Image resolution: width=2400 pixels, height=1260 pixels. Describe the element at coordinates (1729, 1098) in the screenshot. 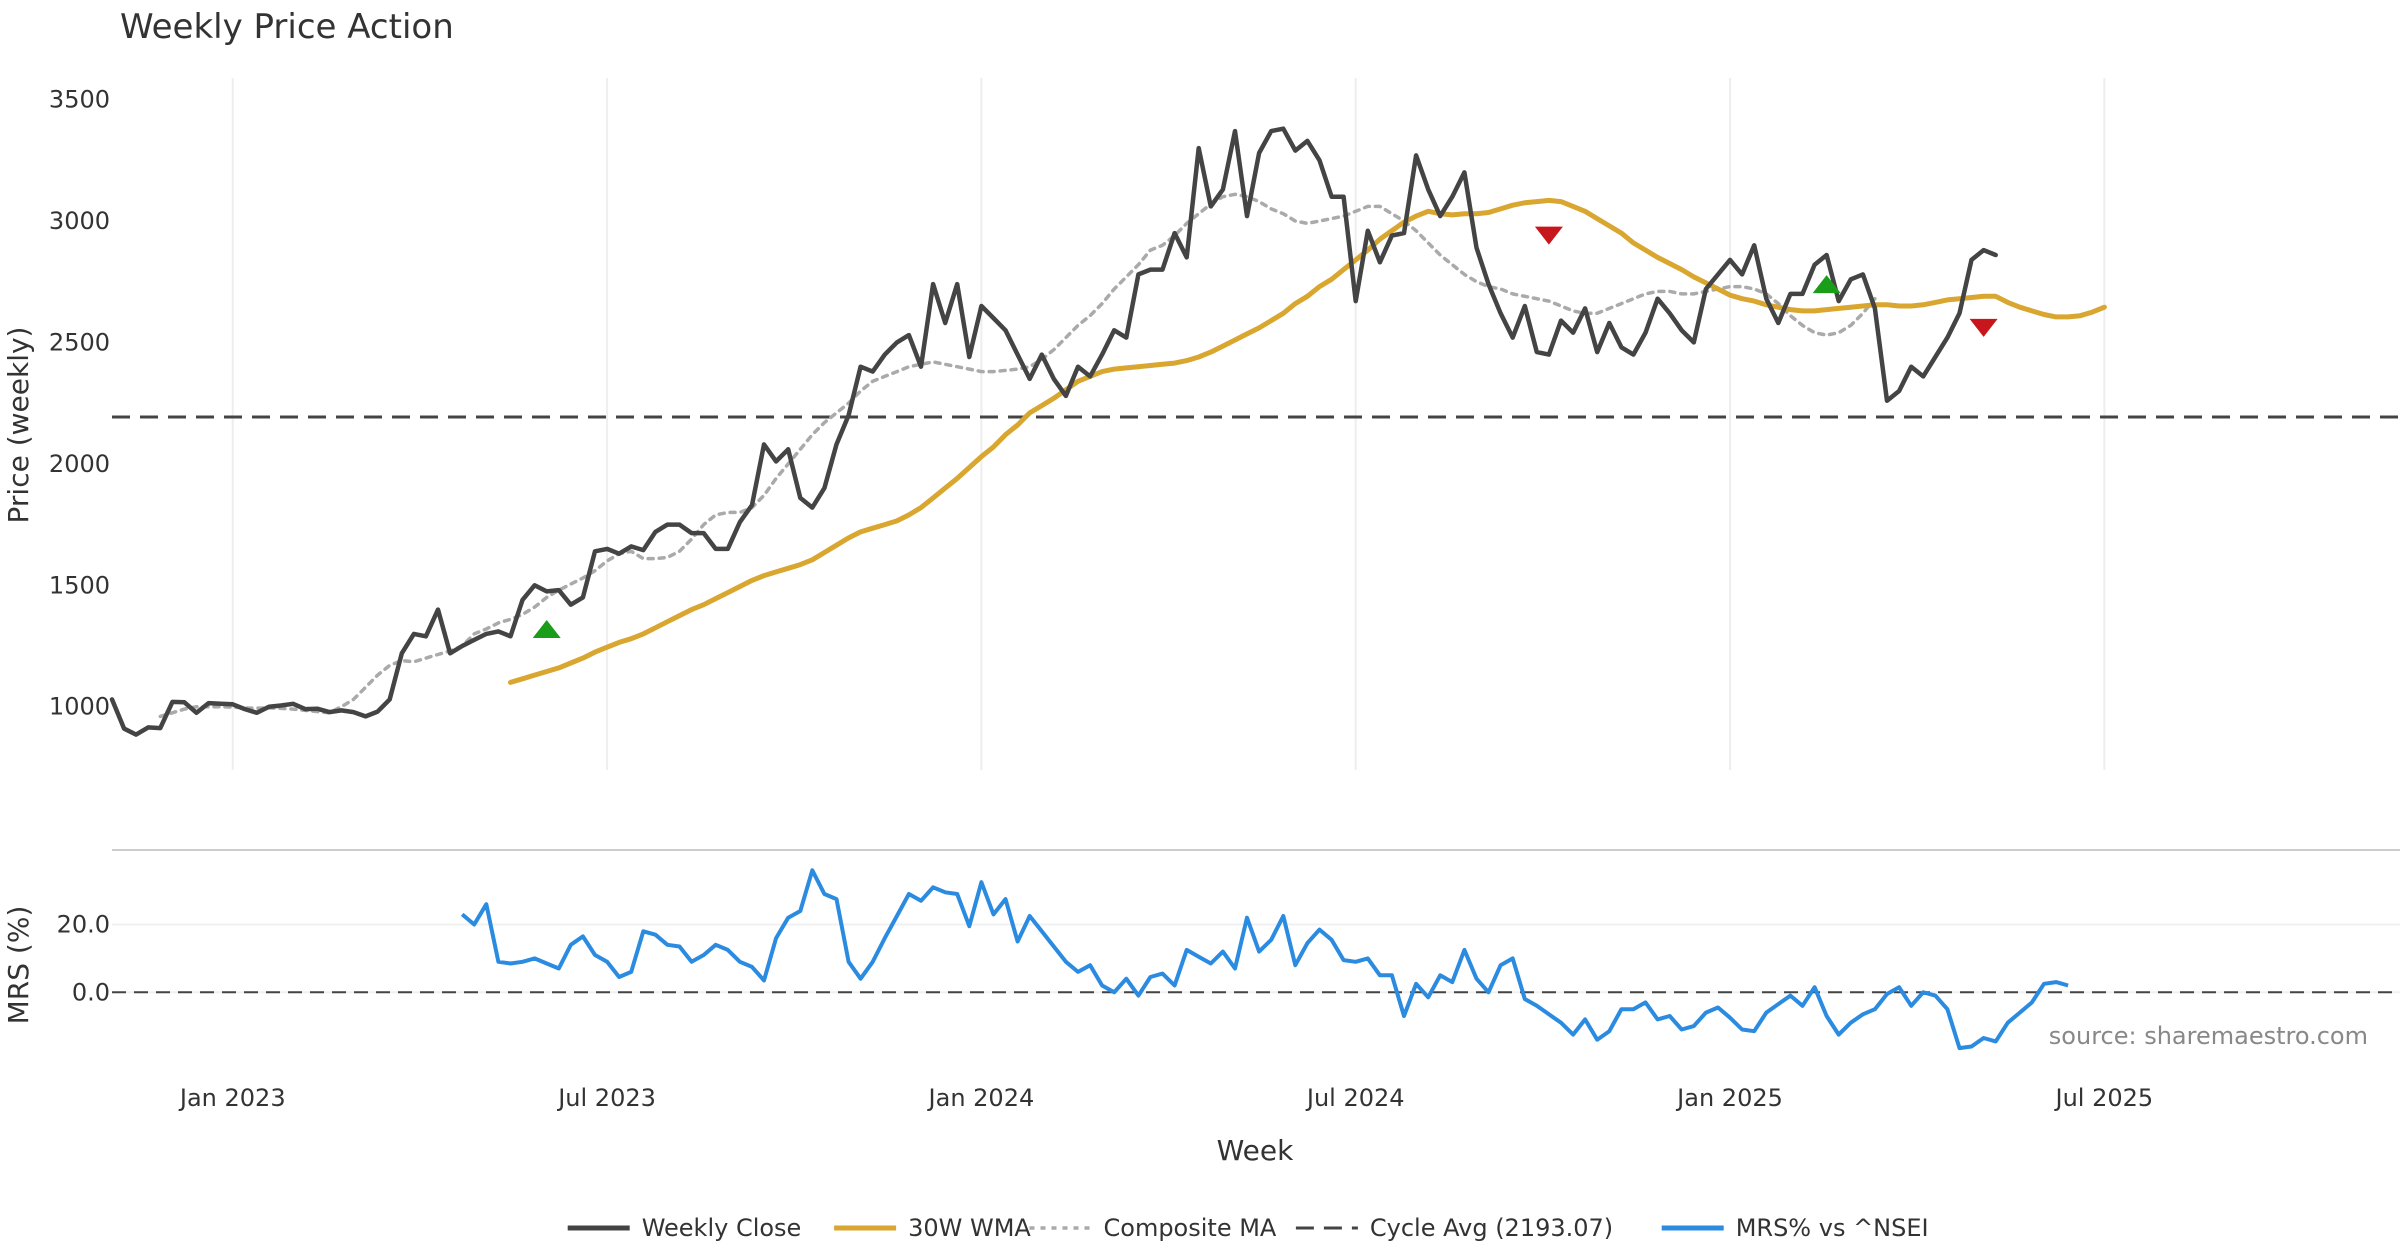

I see `x-tick-label: Jan 2025` at that location.